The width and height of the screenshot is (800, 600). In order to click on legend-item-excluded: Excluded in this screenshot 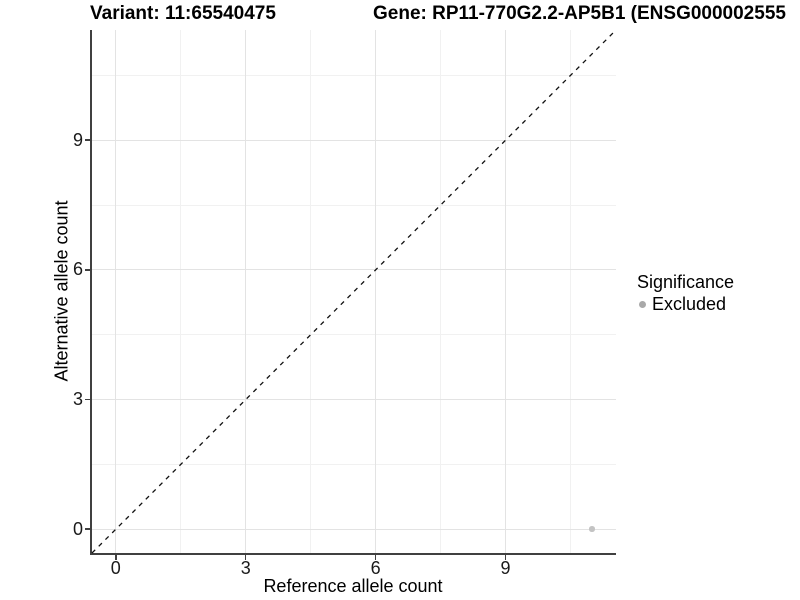, I will do `click(685, 304)`.